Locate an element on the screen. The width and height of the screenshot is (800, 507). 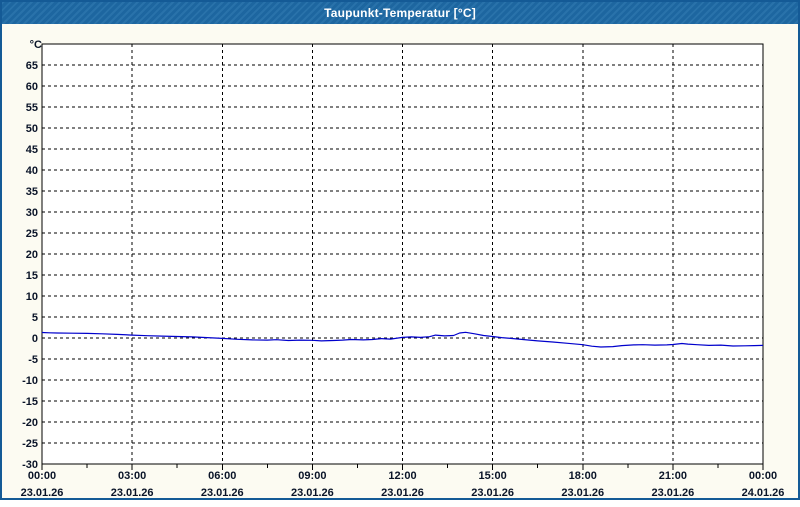
y-tick-label: 55 is located at coordinates (32, 108).